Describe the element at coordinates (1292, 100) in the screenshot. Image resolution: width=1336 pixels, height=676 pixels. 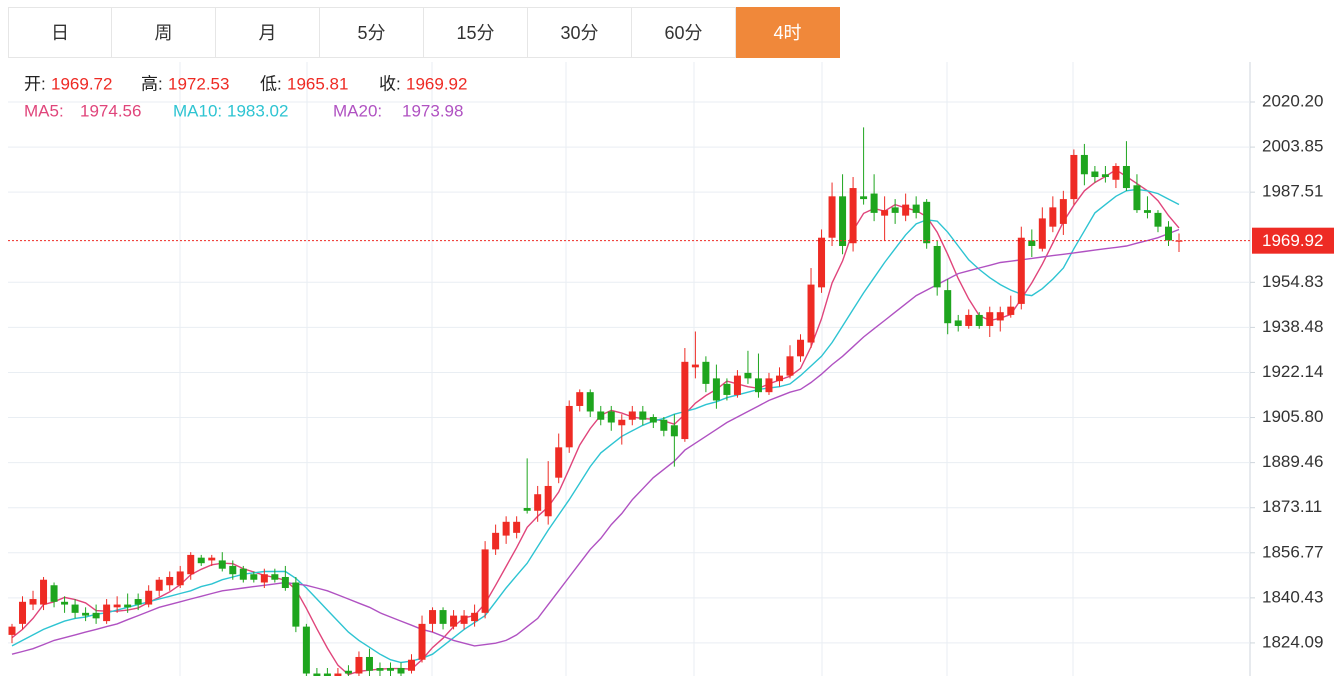
I see `y-tick-label: 2020.20` at that location.